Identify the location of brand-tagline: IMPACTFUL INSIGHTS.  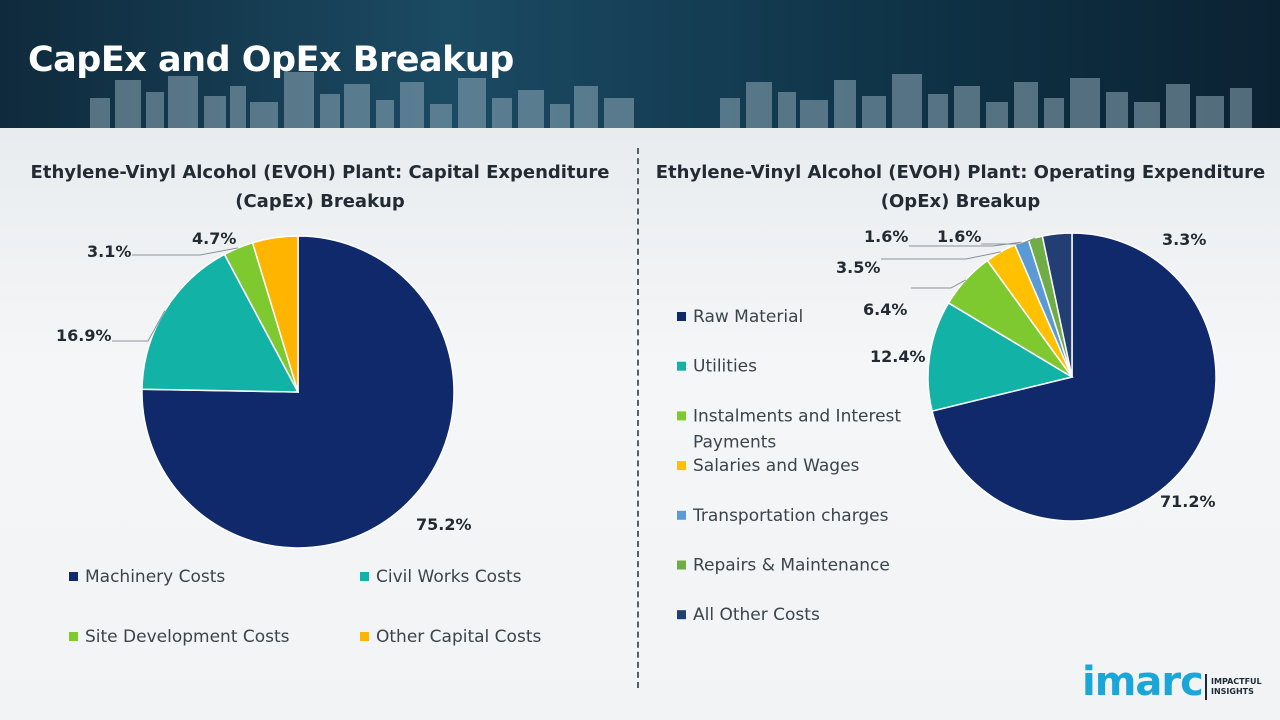
(1236, 686).